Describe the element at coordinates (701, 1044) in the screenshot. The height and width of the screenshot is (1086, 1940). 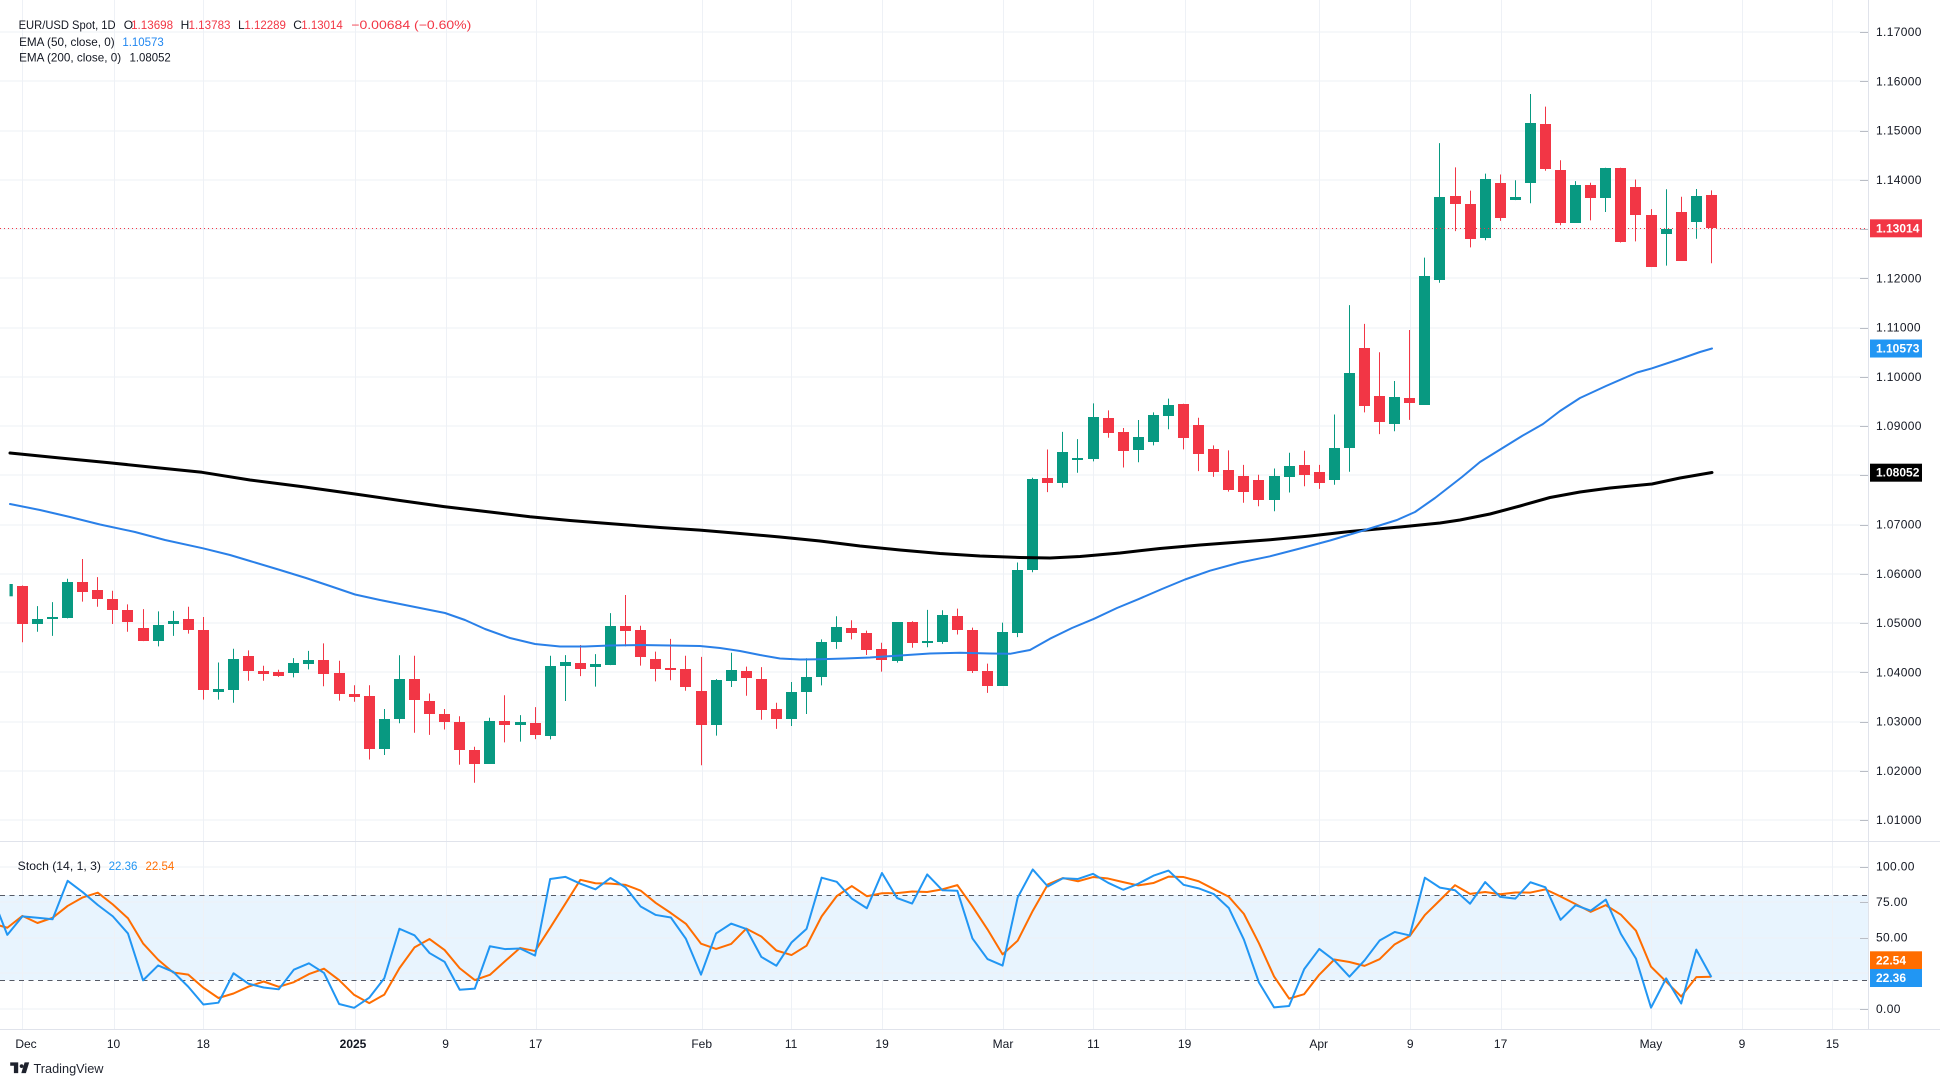
I see `svg-text: Feb` at that location.